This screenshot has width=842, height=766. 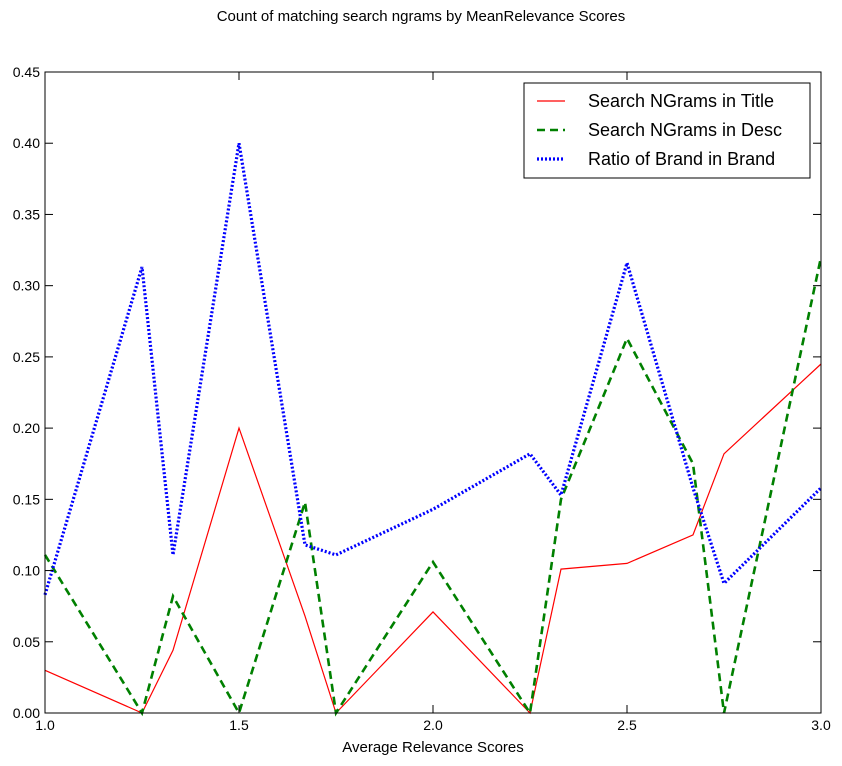 What do you see at coordinates (681, 101) in the screenshot?
I see `legend-label-1: Search NGrams in Title` at bounding box center [681, 101].